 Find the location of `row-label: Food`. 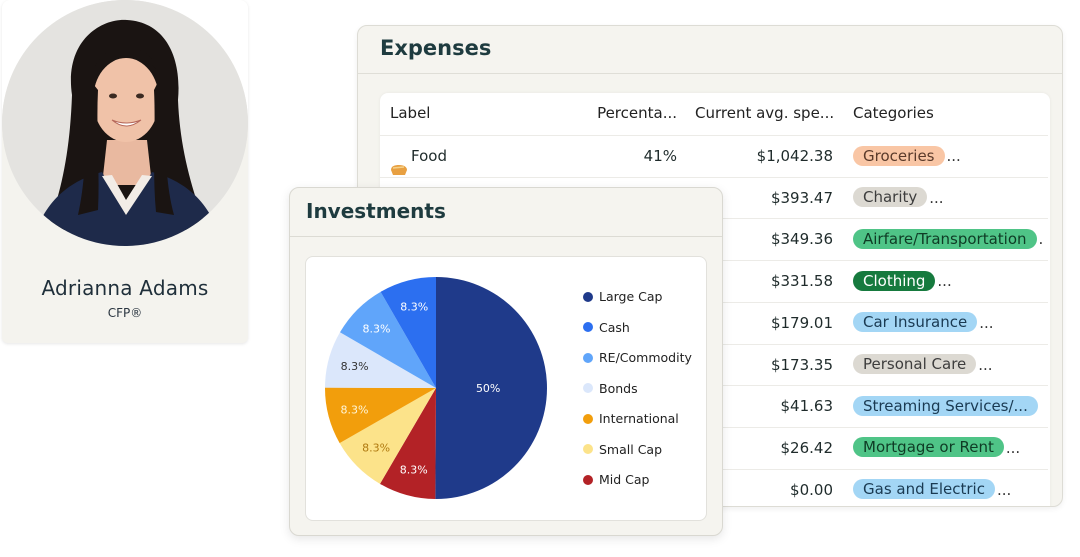

row-label: Food is located at coordinates (418, 156).